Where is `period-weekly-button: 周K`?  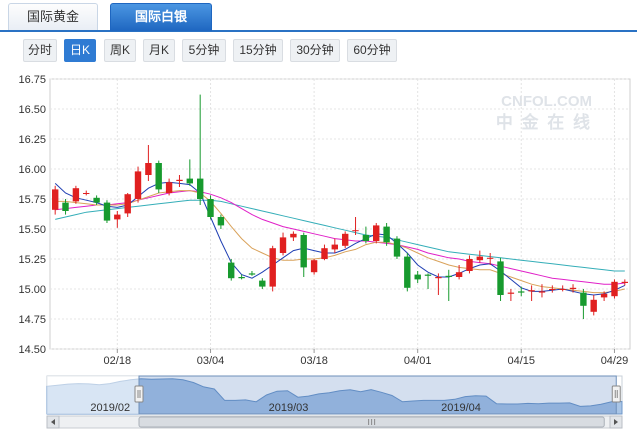
period-weekly-button: 周K is located at coordinates (120, 50).